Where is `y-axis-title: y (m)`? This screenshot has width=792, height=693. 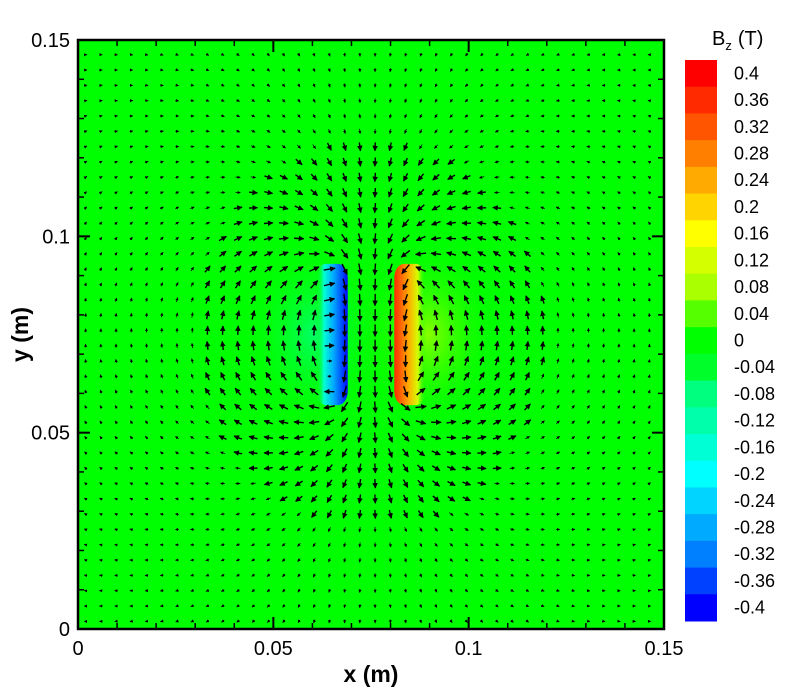
y-axis-title: y (m) is located at coordinates (20, 334).